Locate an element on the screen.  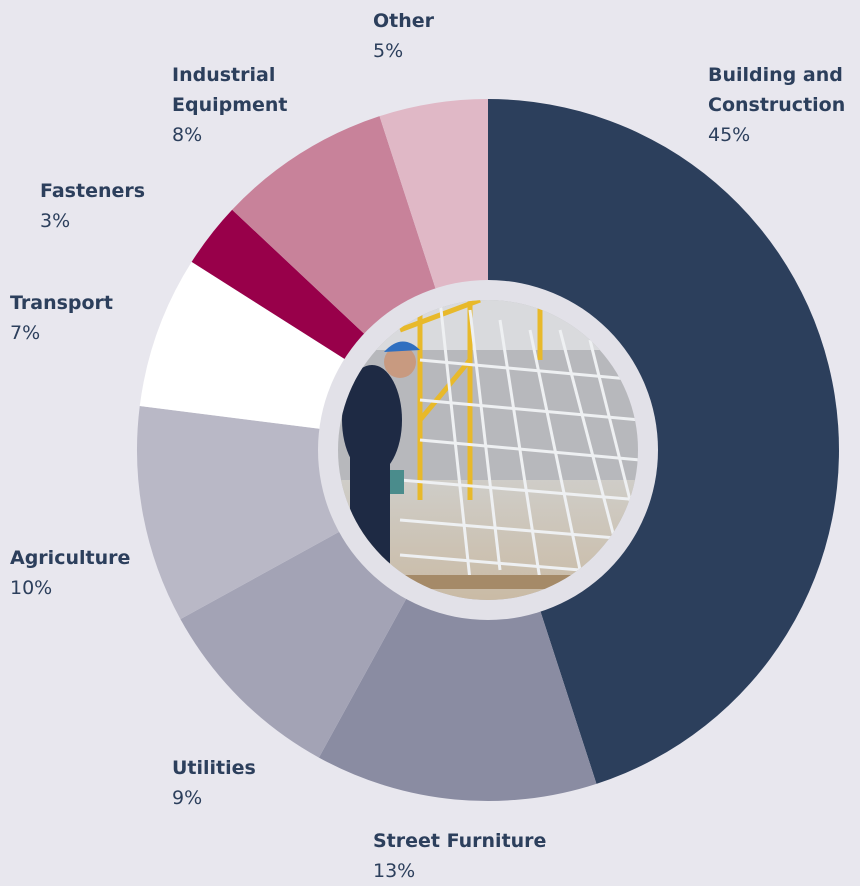
category-name: Industrial Equipment is located at coordinates (230, 90).